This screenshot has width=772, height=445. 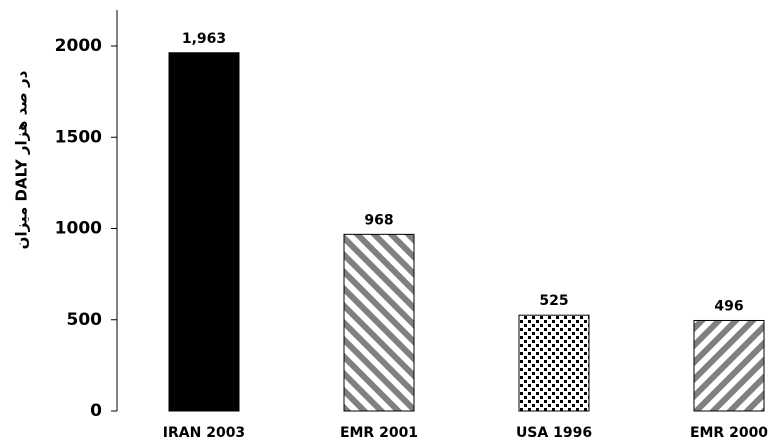 What do you see at coordinates (204, 39) in the screenshot?
I see `data-label: 1,963` at bounding box center [204, 39].